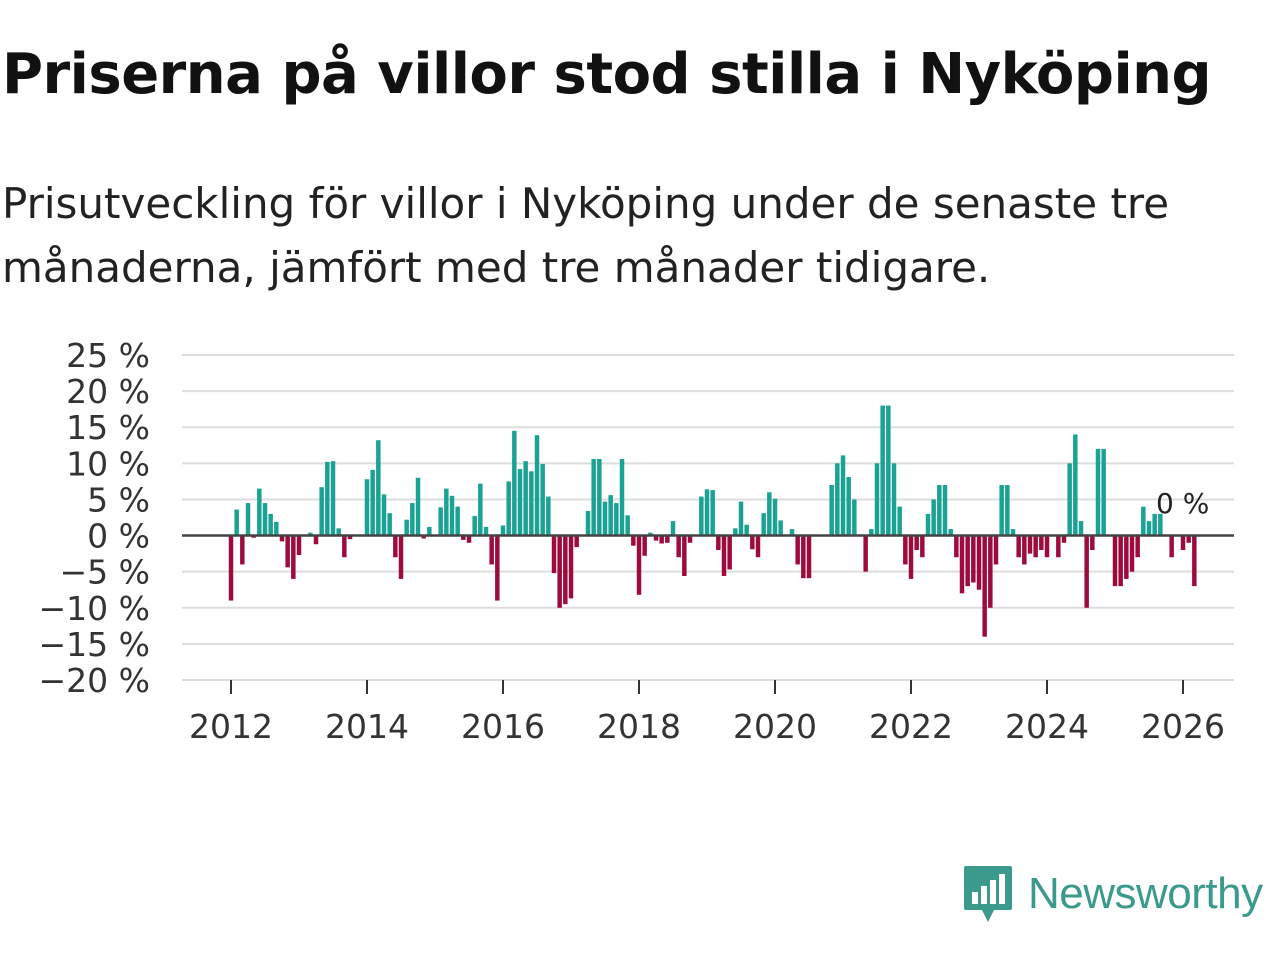 The height and width of the screenshot is (960, 1280). Describe the element at coordinates (95, 680) in the screenshot. I see `y-tick-label: −20 %` at that location.